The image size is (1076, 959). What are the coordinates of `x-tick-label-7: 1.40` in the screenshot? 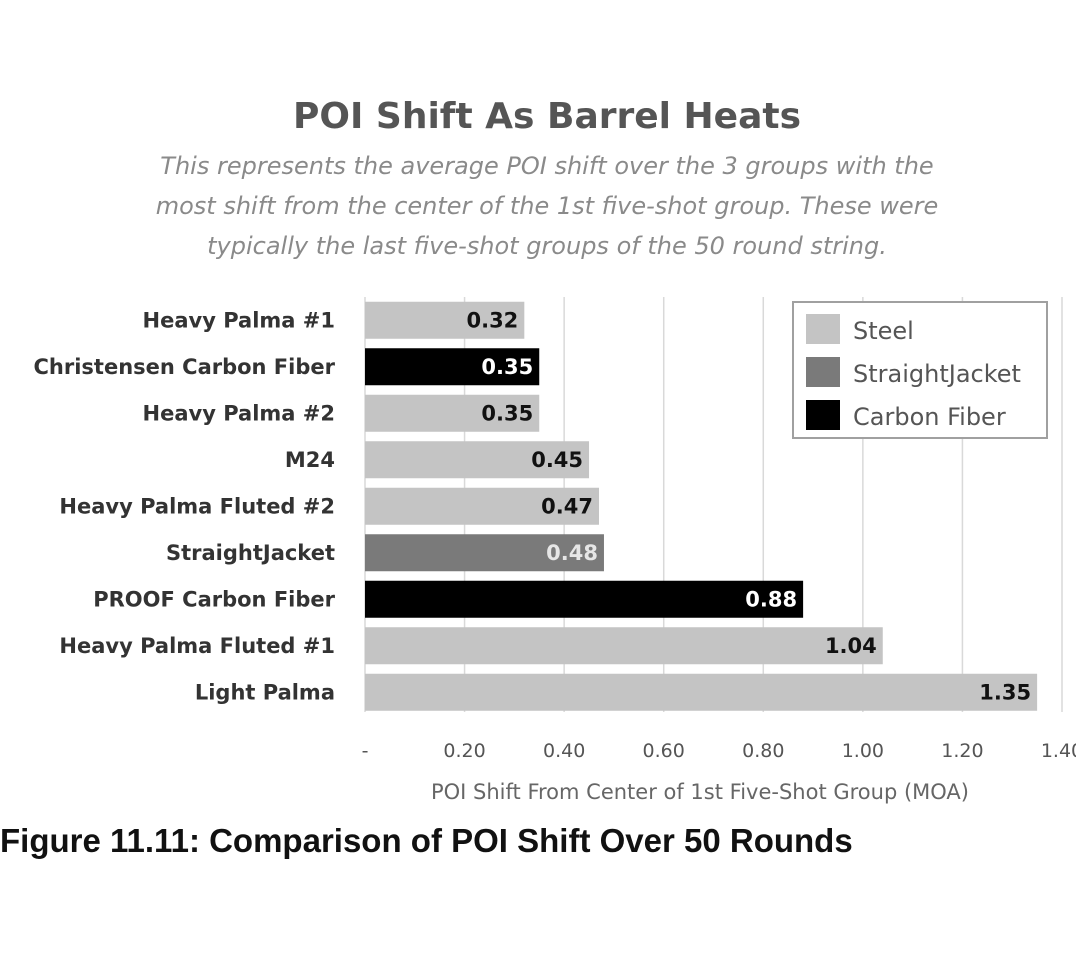 It's located at (1058, 751).